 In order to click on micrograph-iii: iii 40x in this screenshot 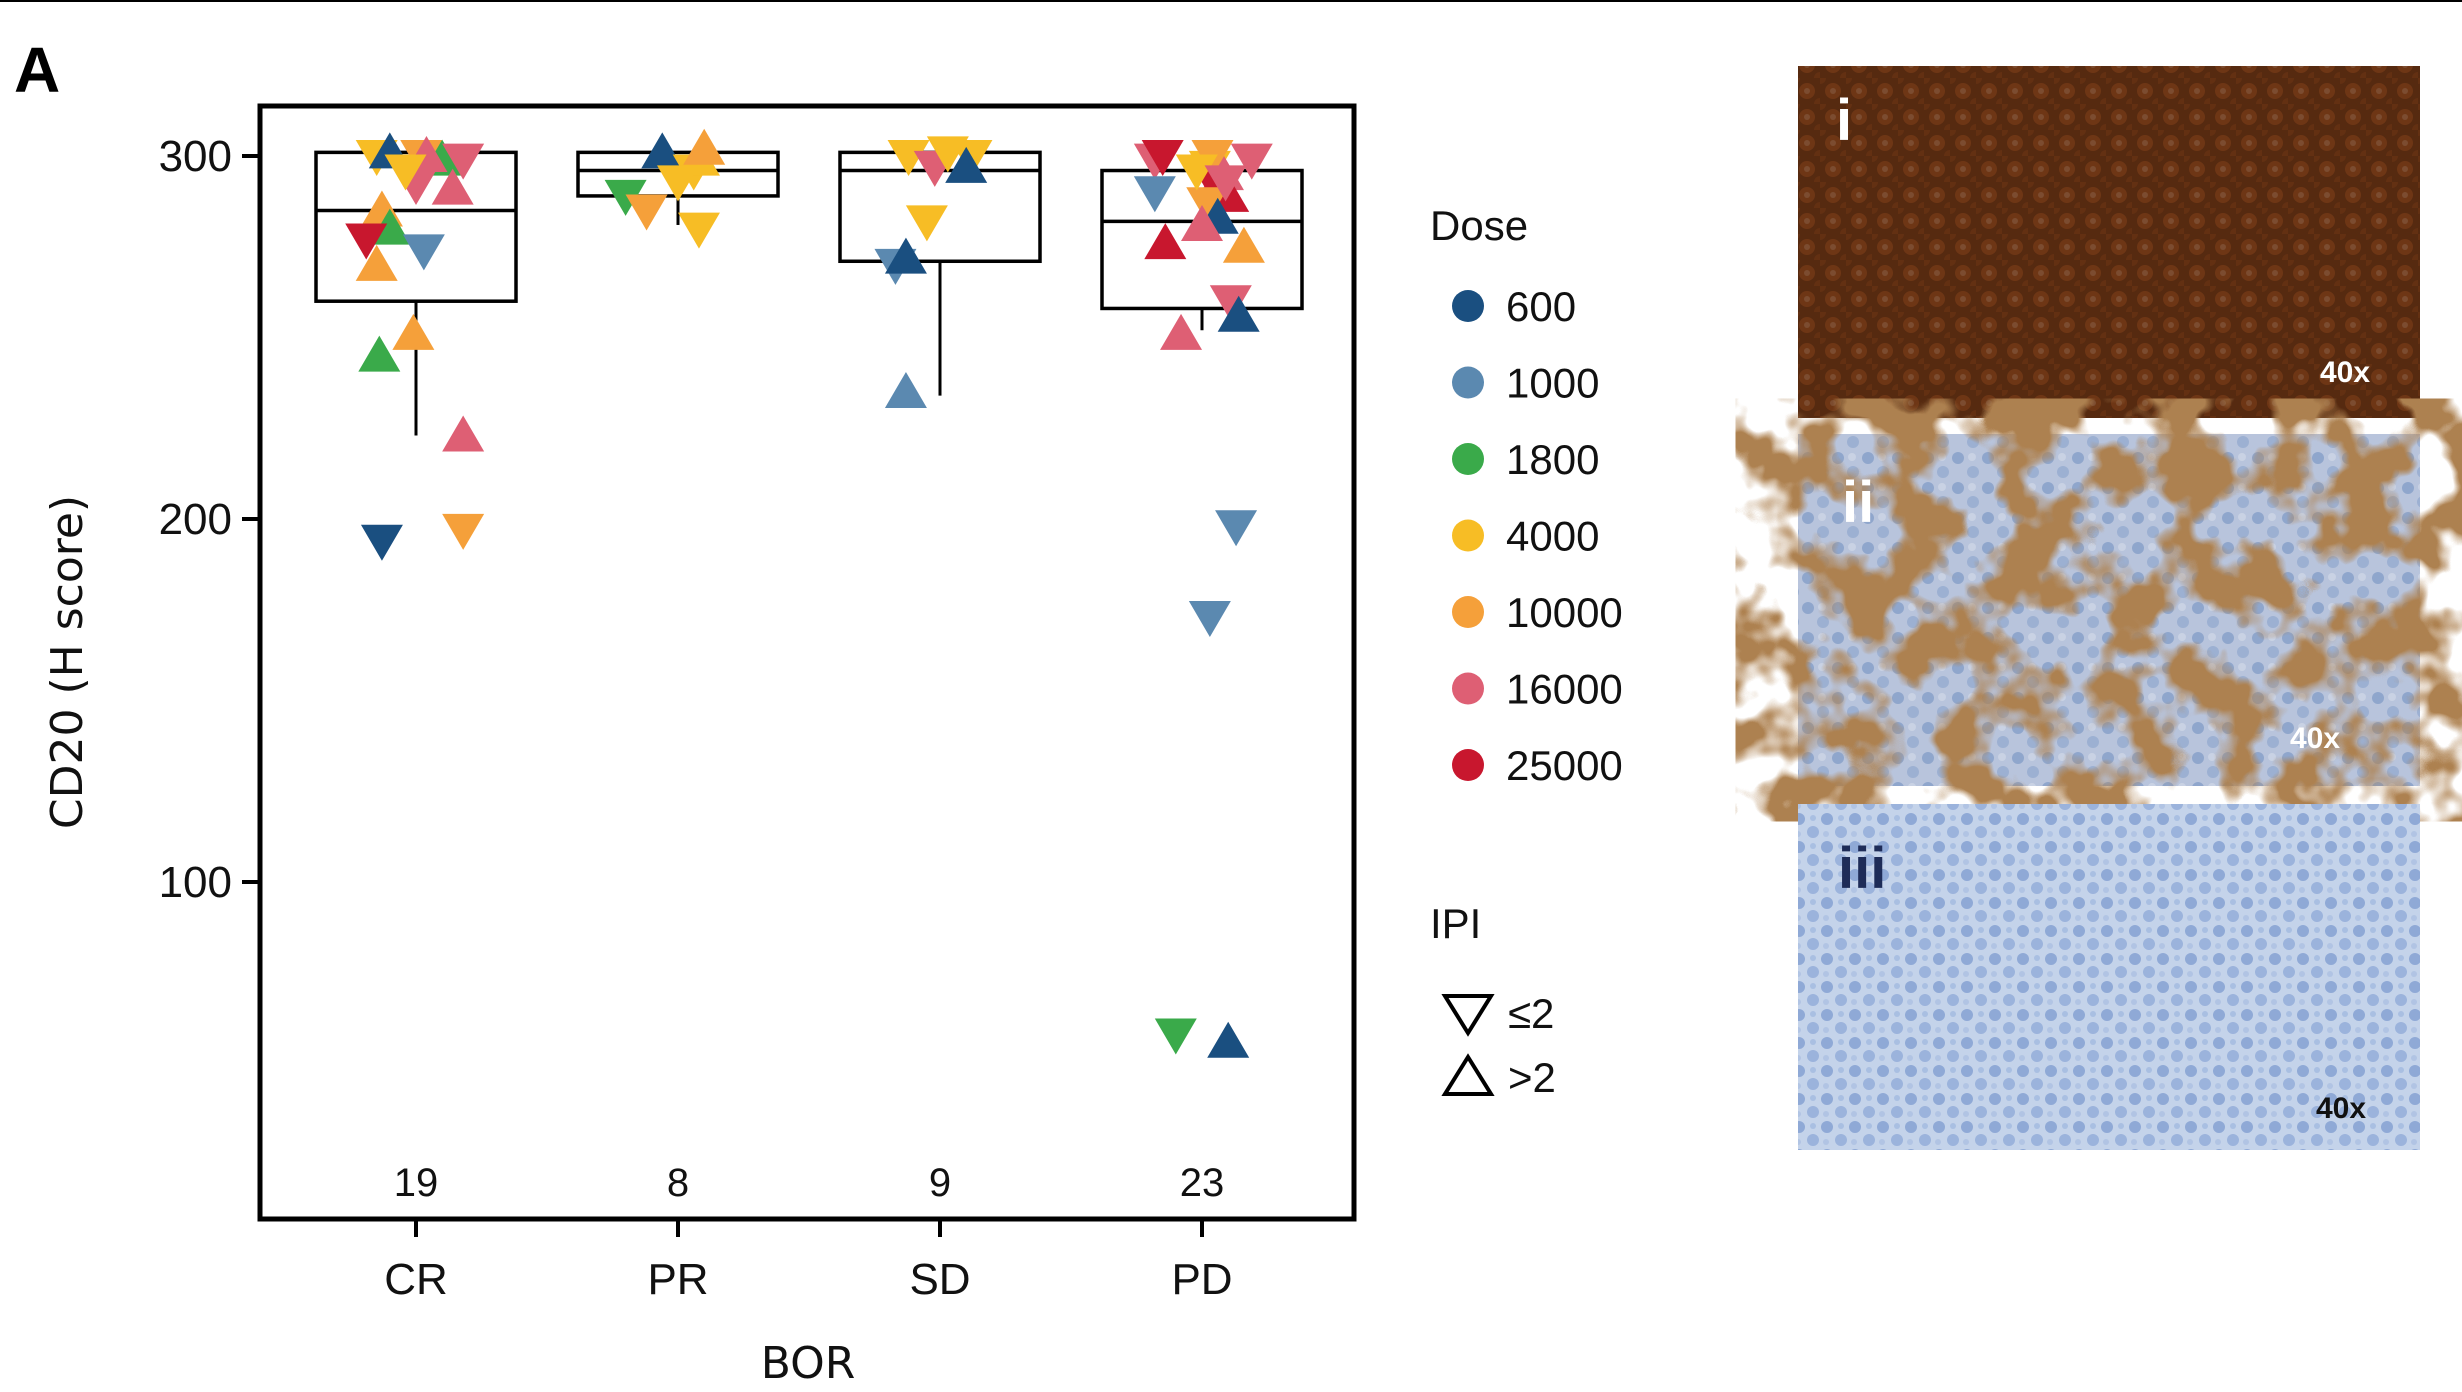, I will do `click(2109, 977)`.